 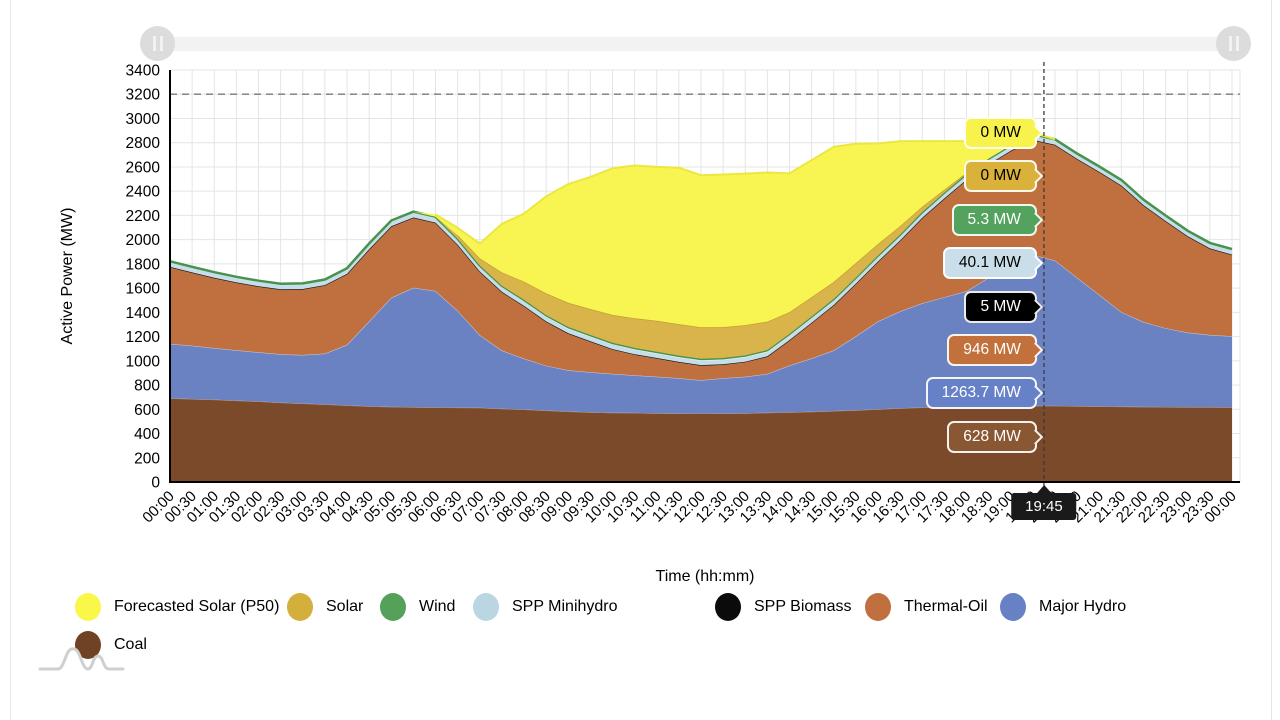 I want to click on y-tick-label: 3200, so click(x=143, y=95).